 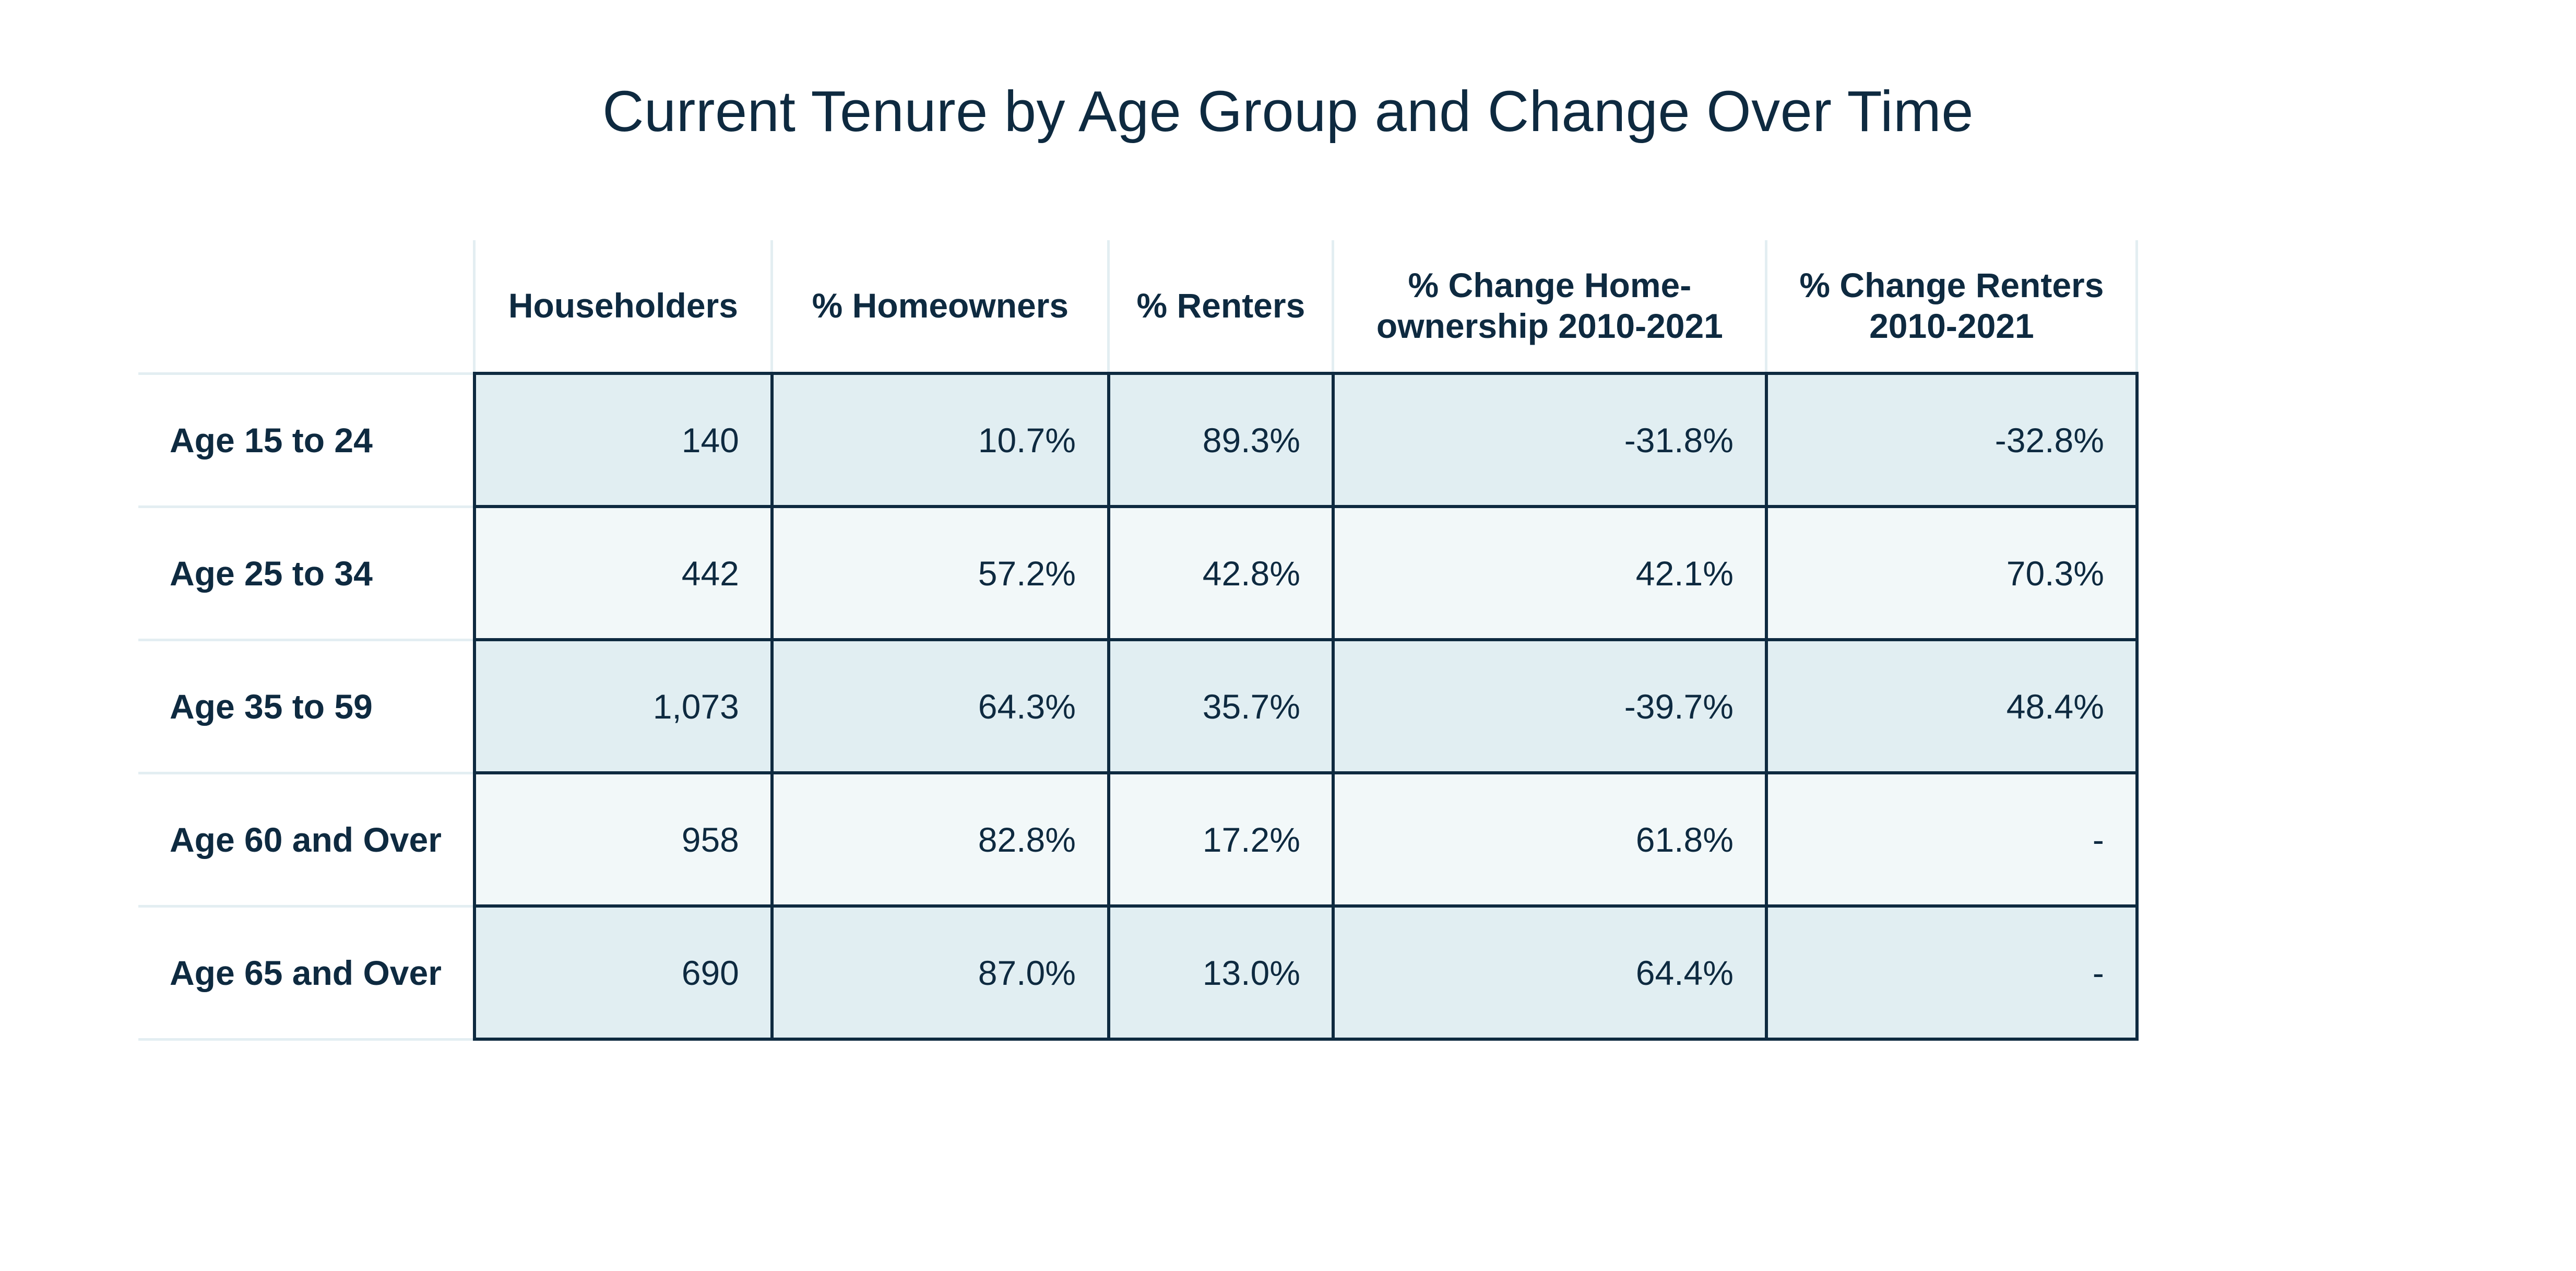 What do you see at coordinates (940, 972) in the screenshot?
I see `table-cell: 87.0%` at bounding box center [940, 972].